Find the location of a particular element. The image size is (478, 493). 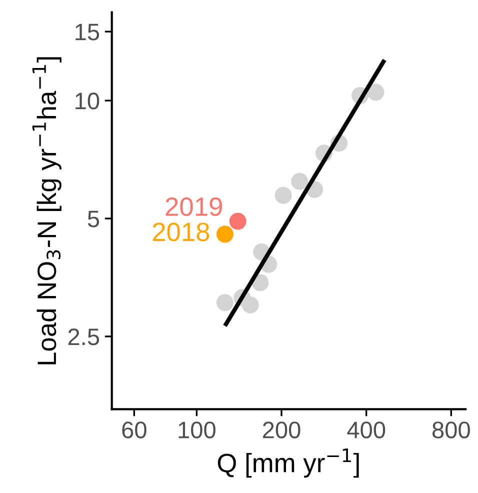

y-tick-label: 10 is located at coordinates (88, 101).